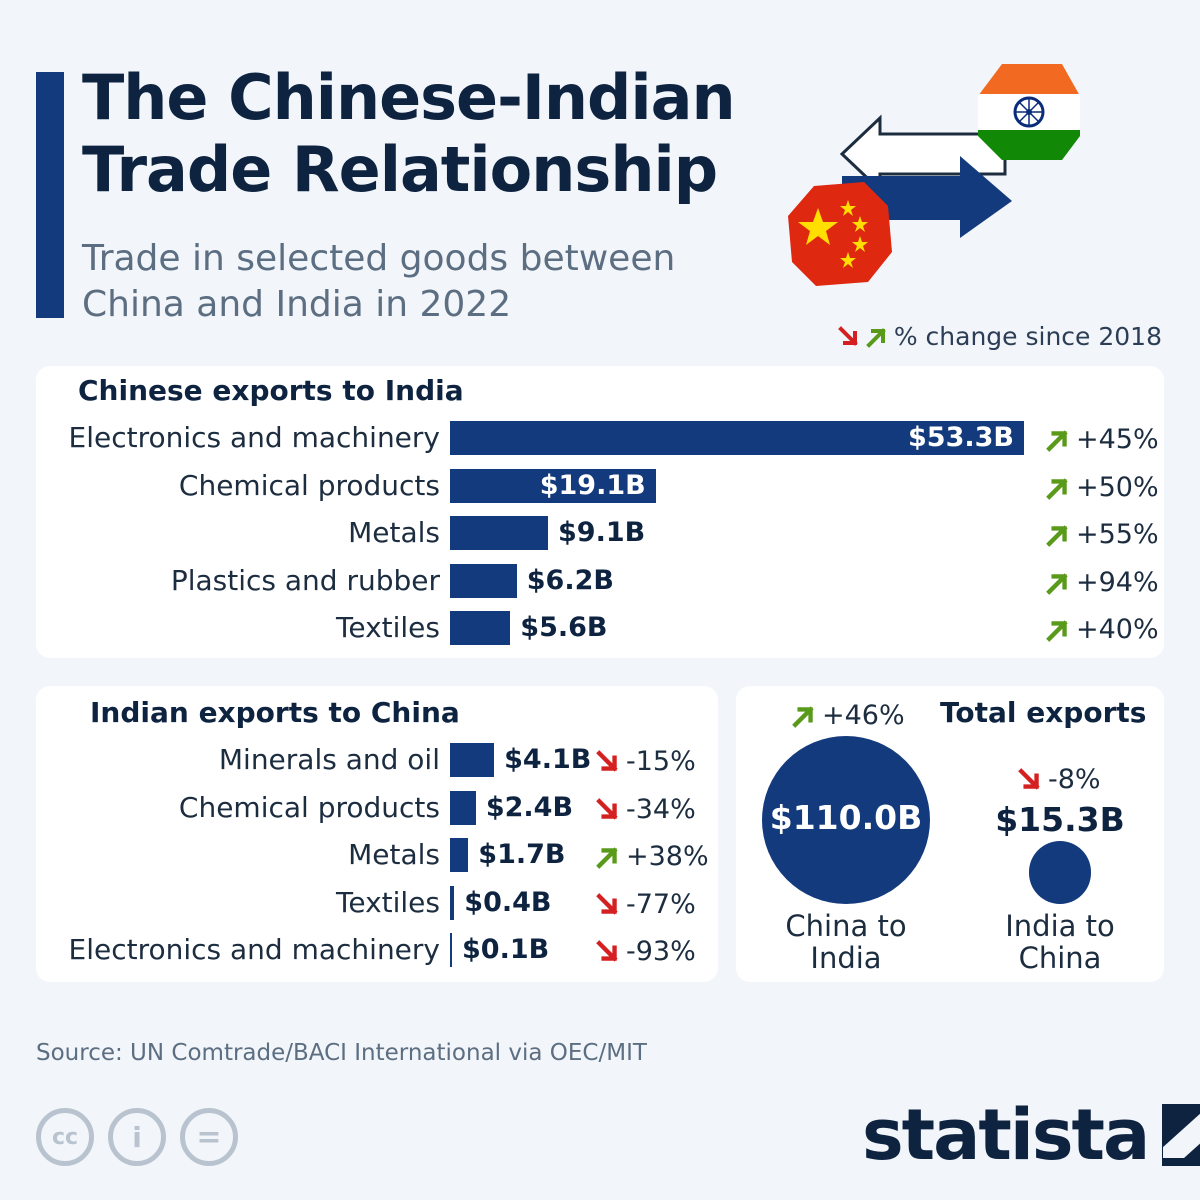 Image resolution: width=1200 pixels, height=1200 pixels. I want to click on change-value: +45%, so click(1117, 439).